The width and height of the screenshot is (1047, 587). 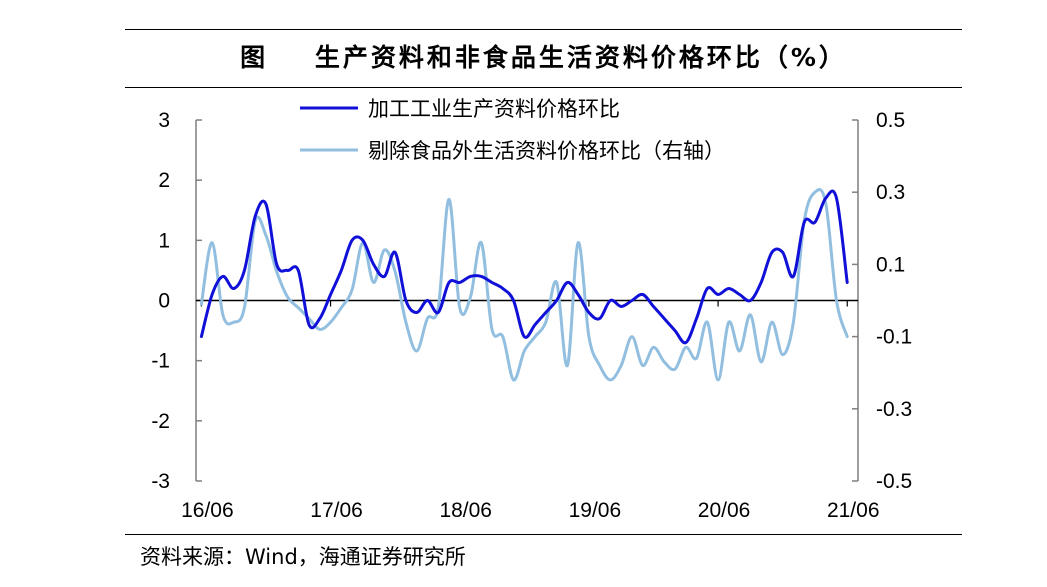 What do you see at coordinates (894, 409) in the screenshot?
I see `right-y-tick-label: -0.3` at bounding box center [894, 409].